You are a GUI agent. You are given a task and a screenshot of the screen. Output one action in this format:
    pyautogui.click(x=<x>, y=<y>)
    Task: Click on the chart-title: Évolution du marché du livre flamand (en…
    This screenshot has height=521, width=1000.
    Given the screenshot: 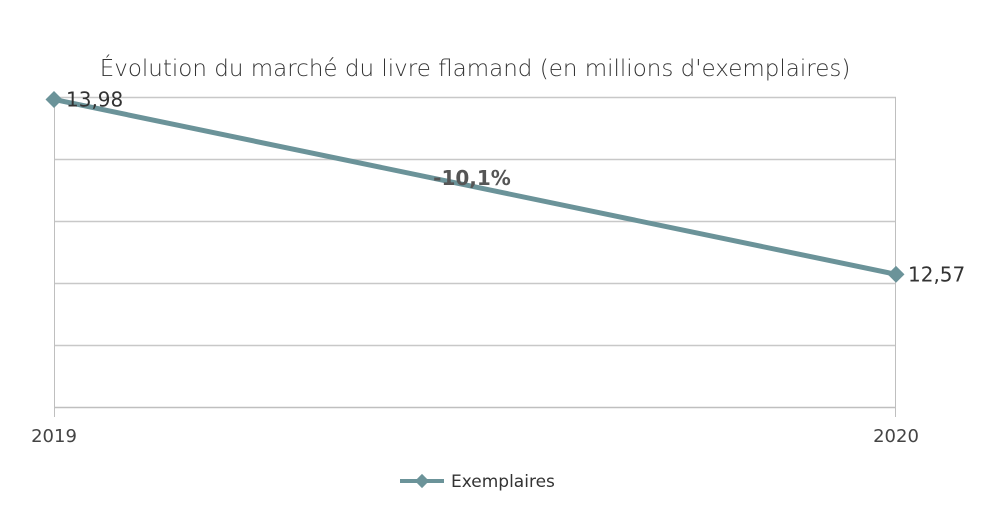 What is the action you would take?
    pyautogui.click(x=475, y=68)
    